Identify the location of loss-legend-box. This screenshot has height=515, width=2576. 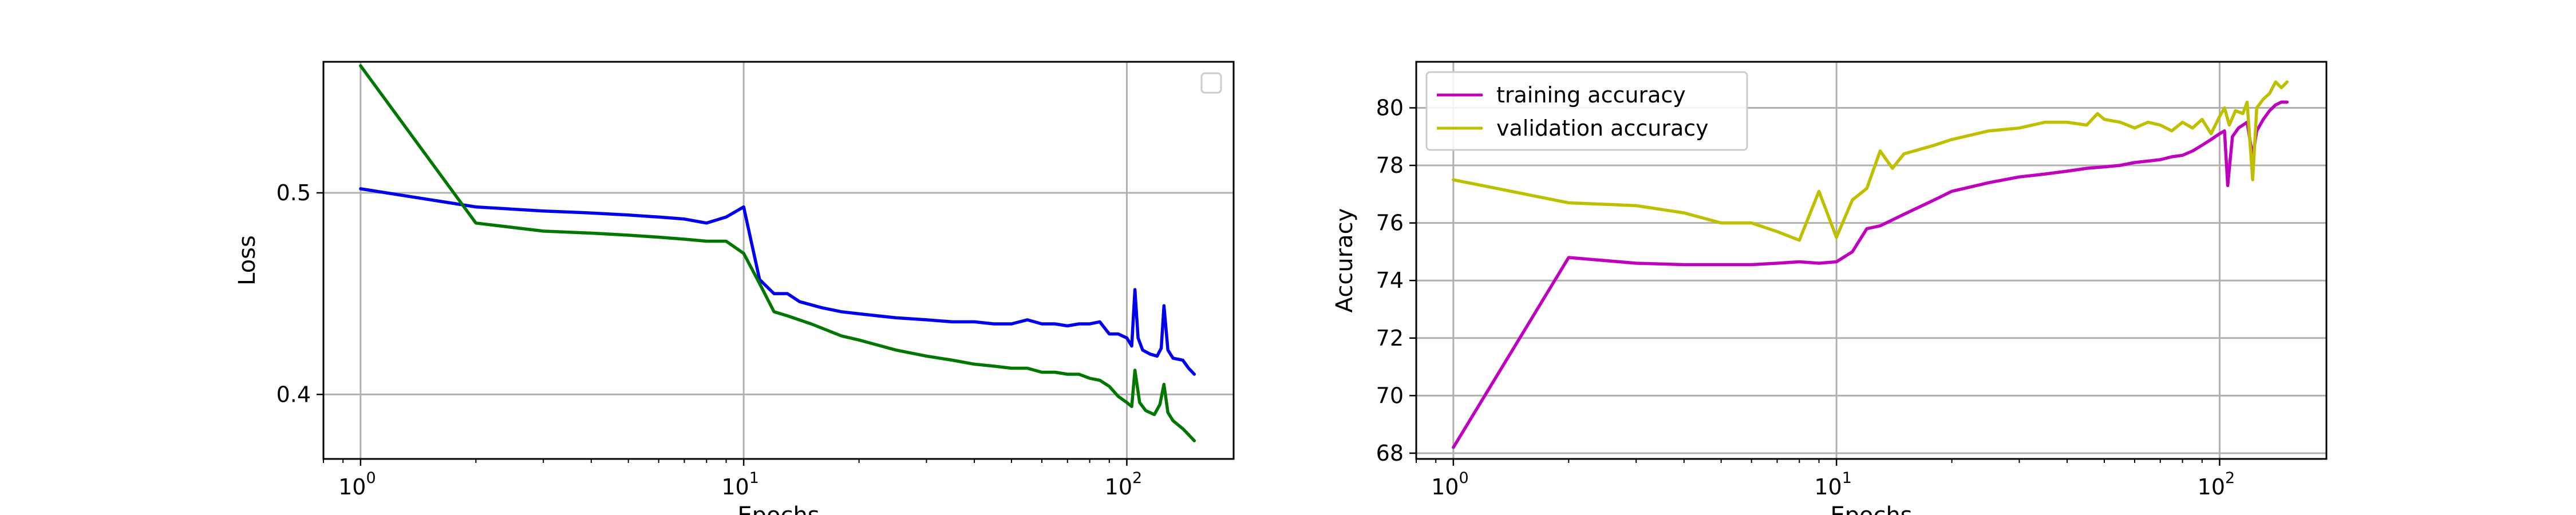
(1211, 83).